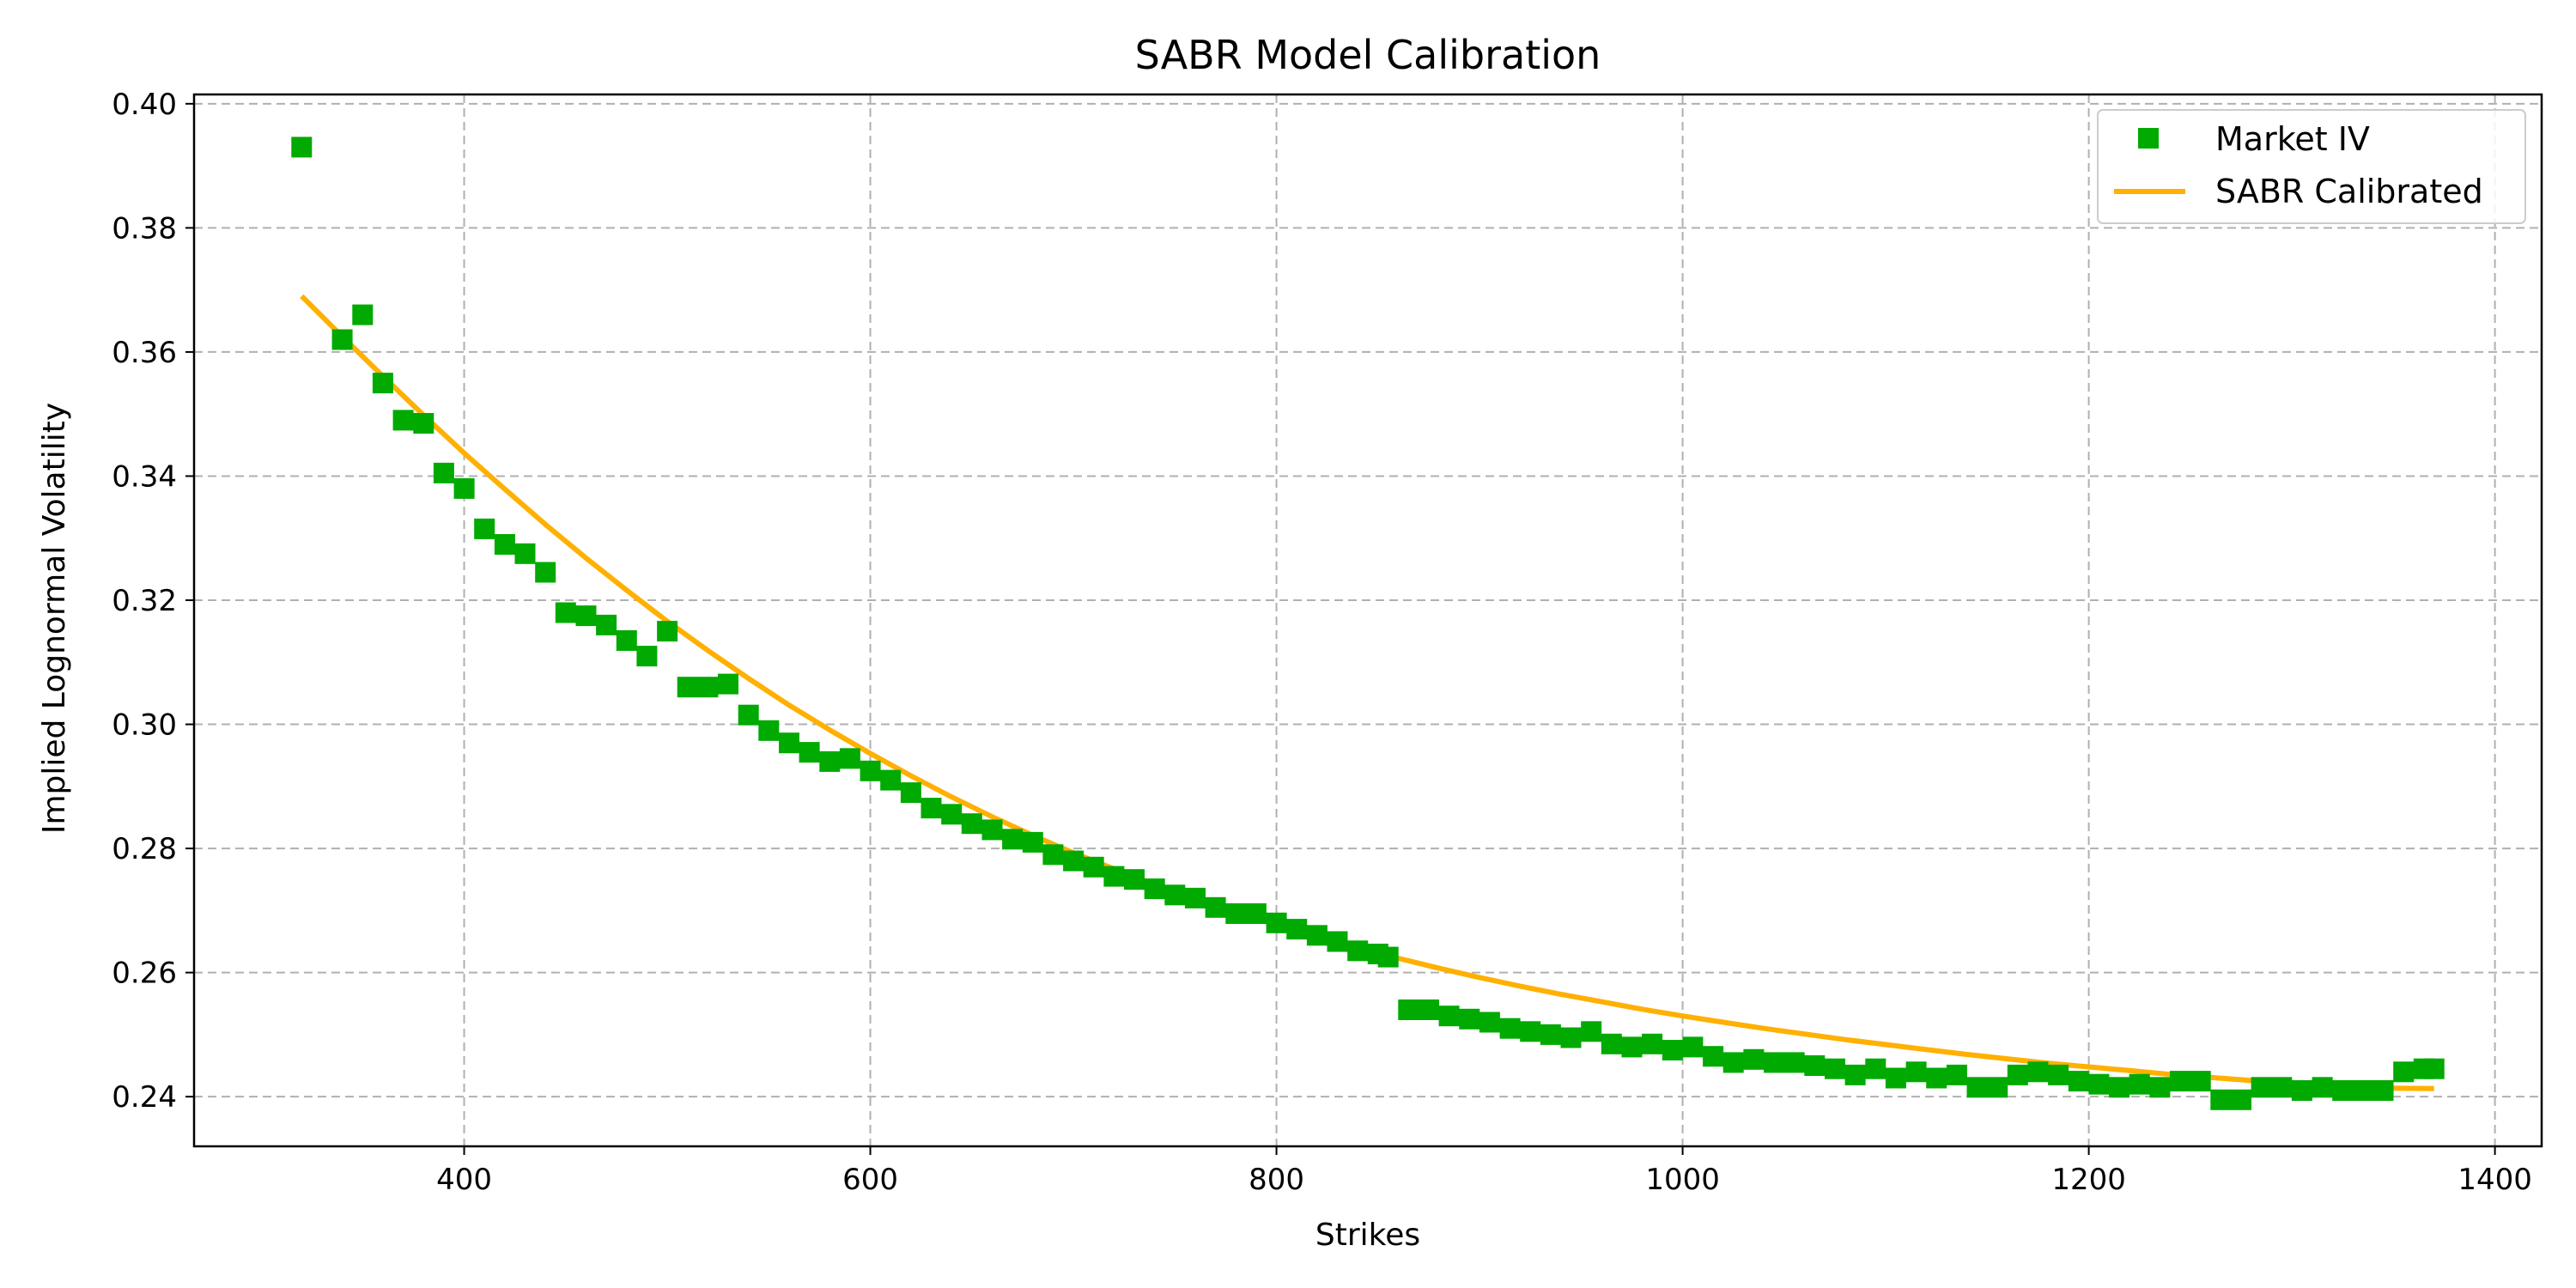 The width and height of the screenshot is (2576, 1288). What do you see at coordinates (1276, 1180) in the screenshot?
I see `x-tick-label: 800` at bounding box center [1276, 1180].